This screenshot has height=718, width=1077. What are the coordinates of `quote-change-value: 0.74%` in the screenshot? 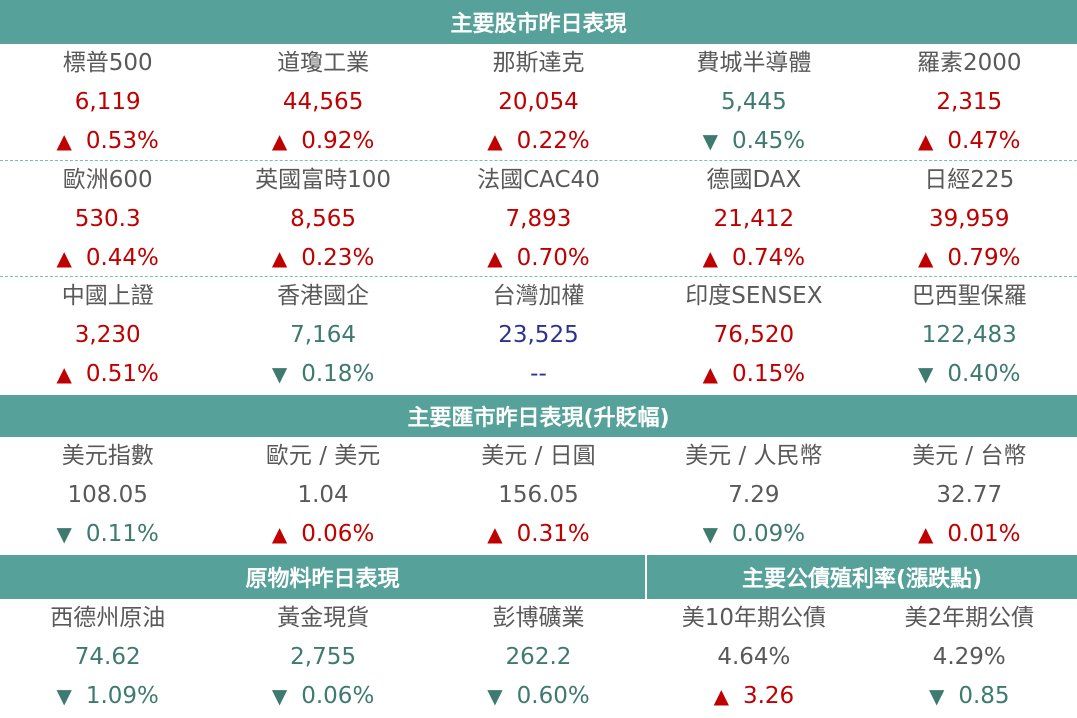 It's located at (769, 258).